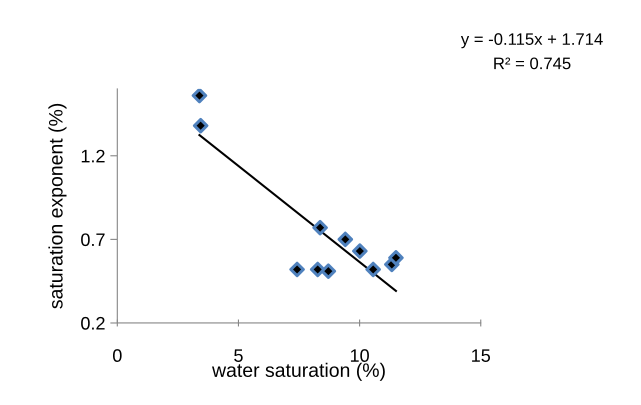  Describe the element at coordinates (117, 355) in the screenshot. I see `x-tick-label: 0` at that location.